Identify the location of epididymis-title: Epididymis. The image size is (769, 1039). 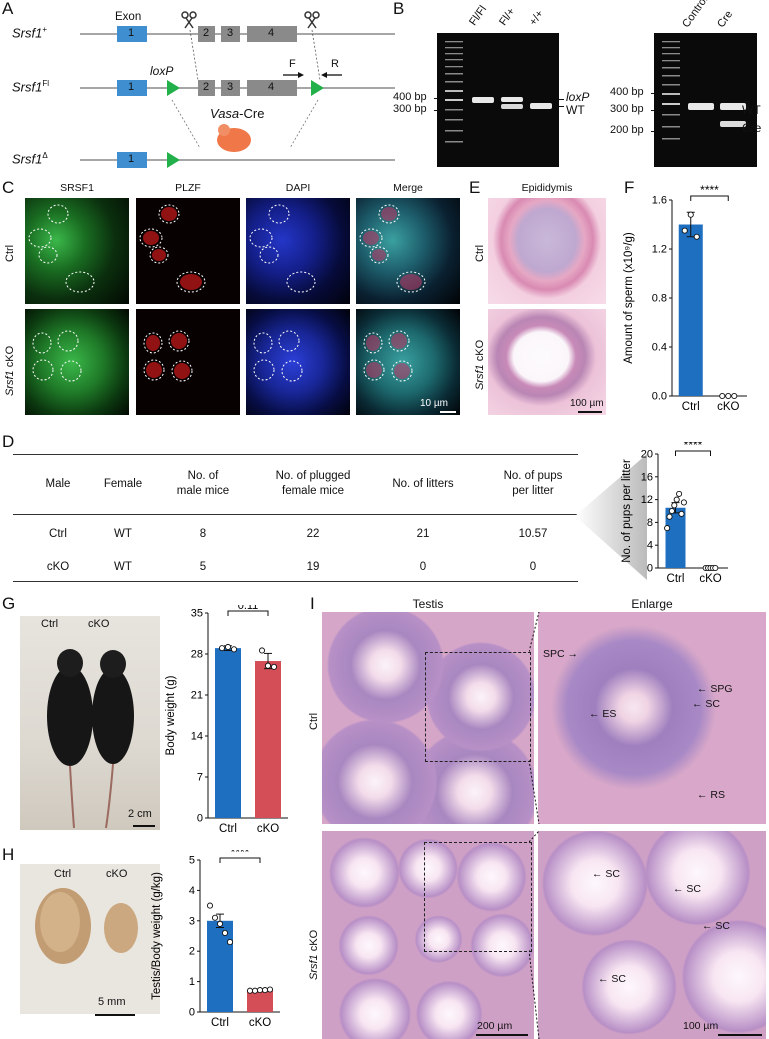
(547, 188).